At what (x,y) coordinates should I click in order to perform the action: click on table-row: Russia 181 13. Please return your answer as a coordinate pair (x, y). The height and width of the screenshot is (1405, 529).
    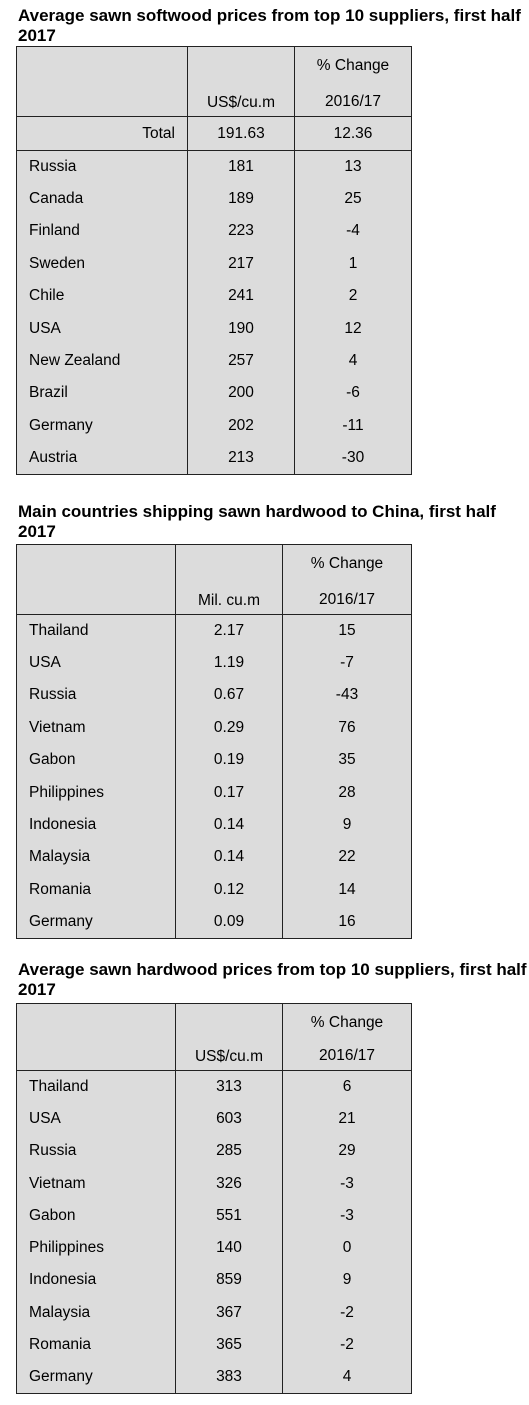
    Looking at the image, I should click on (214, 166).